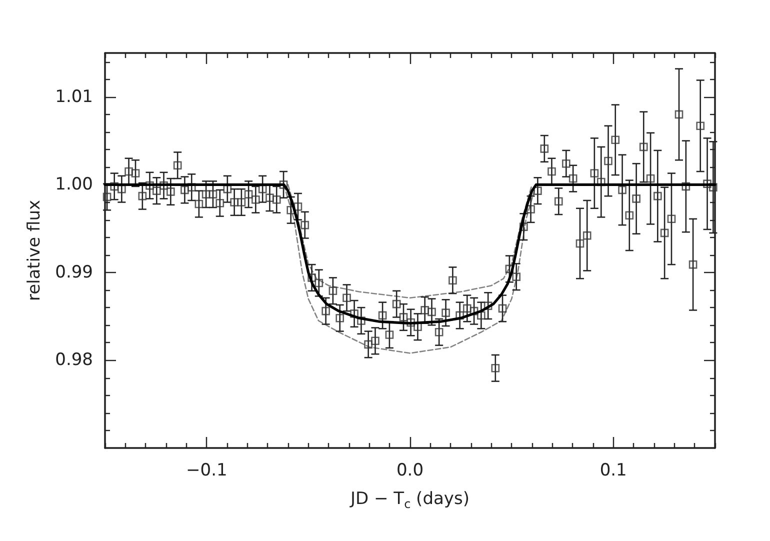 The width and height of the screenshot is (770, 541). Describe the element at coordinates (410, 470) in the screenshot. I see `x-tick-label: 0.0` at that location.